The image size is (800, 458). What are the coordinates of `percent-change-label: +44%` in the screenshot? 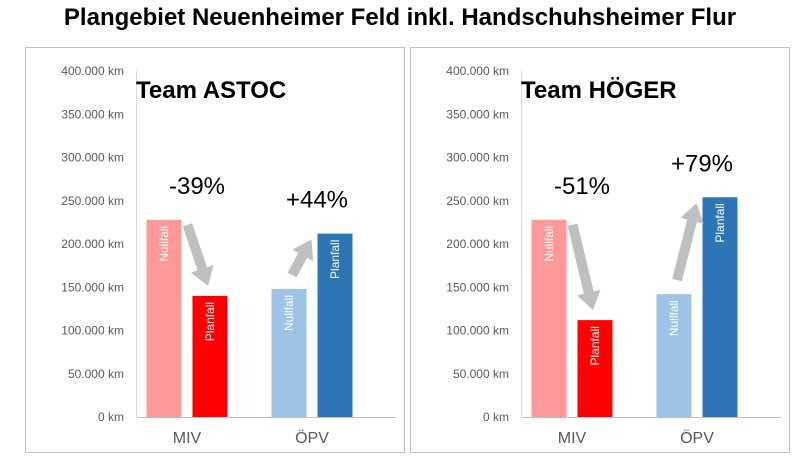 It's located at (317, 200).